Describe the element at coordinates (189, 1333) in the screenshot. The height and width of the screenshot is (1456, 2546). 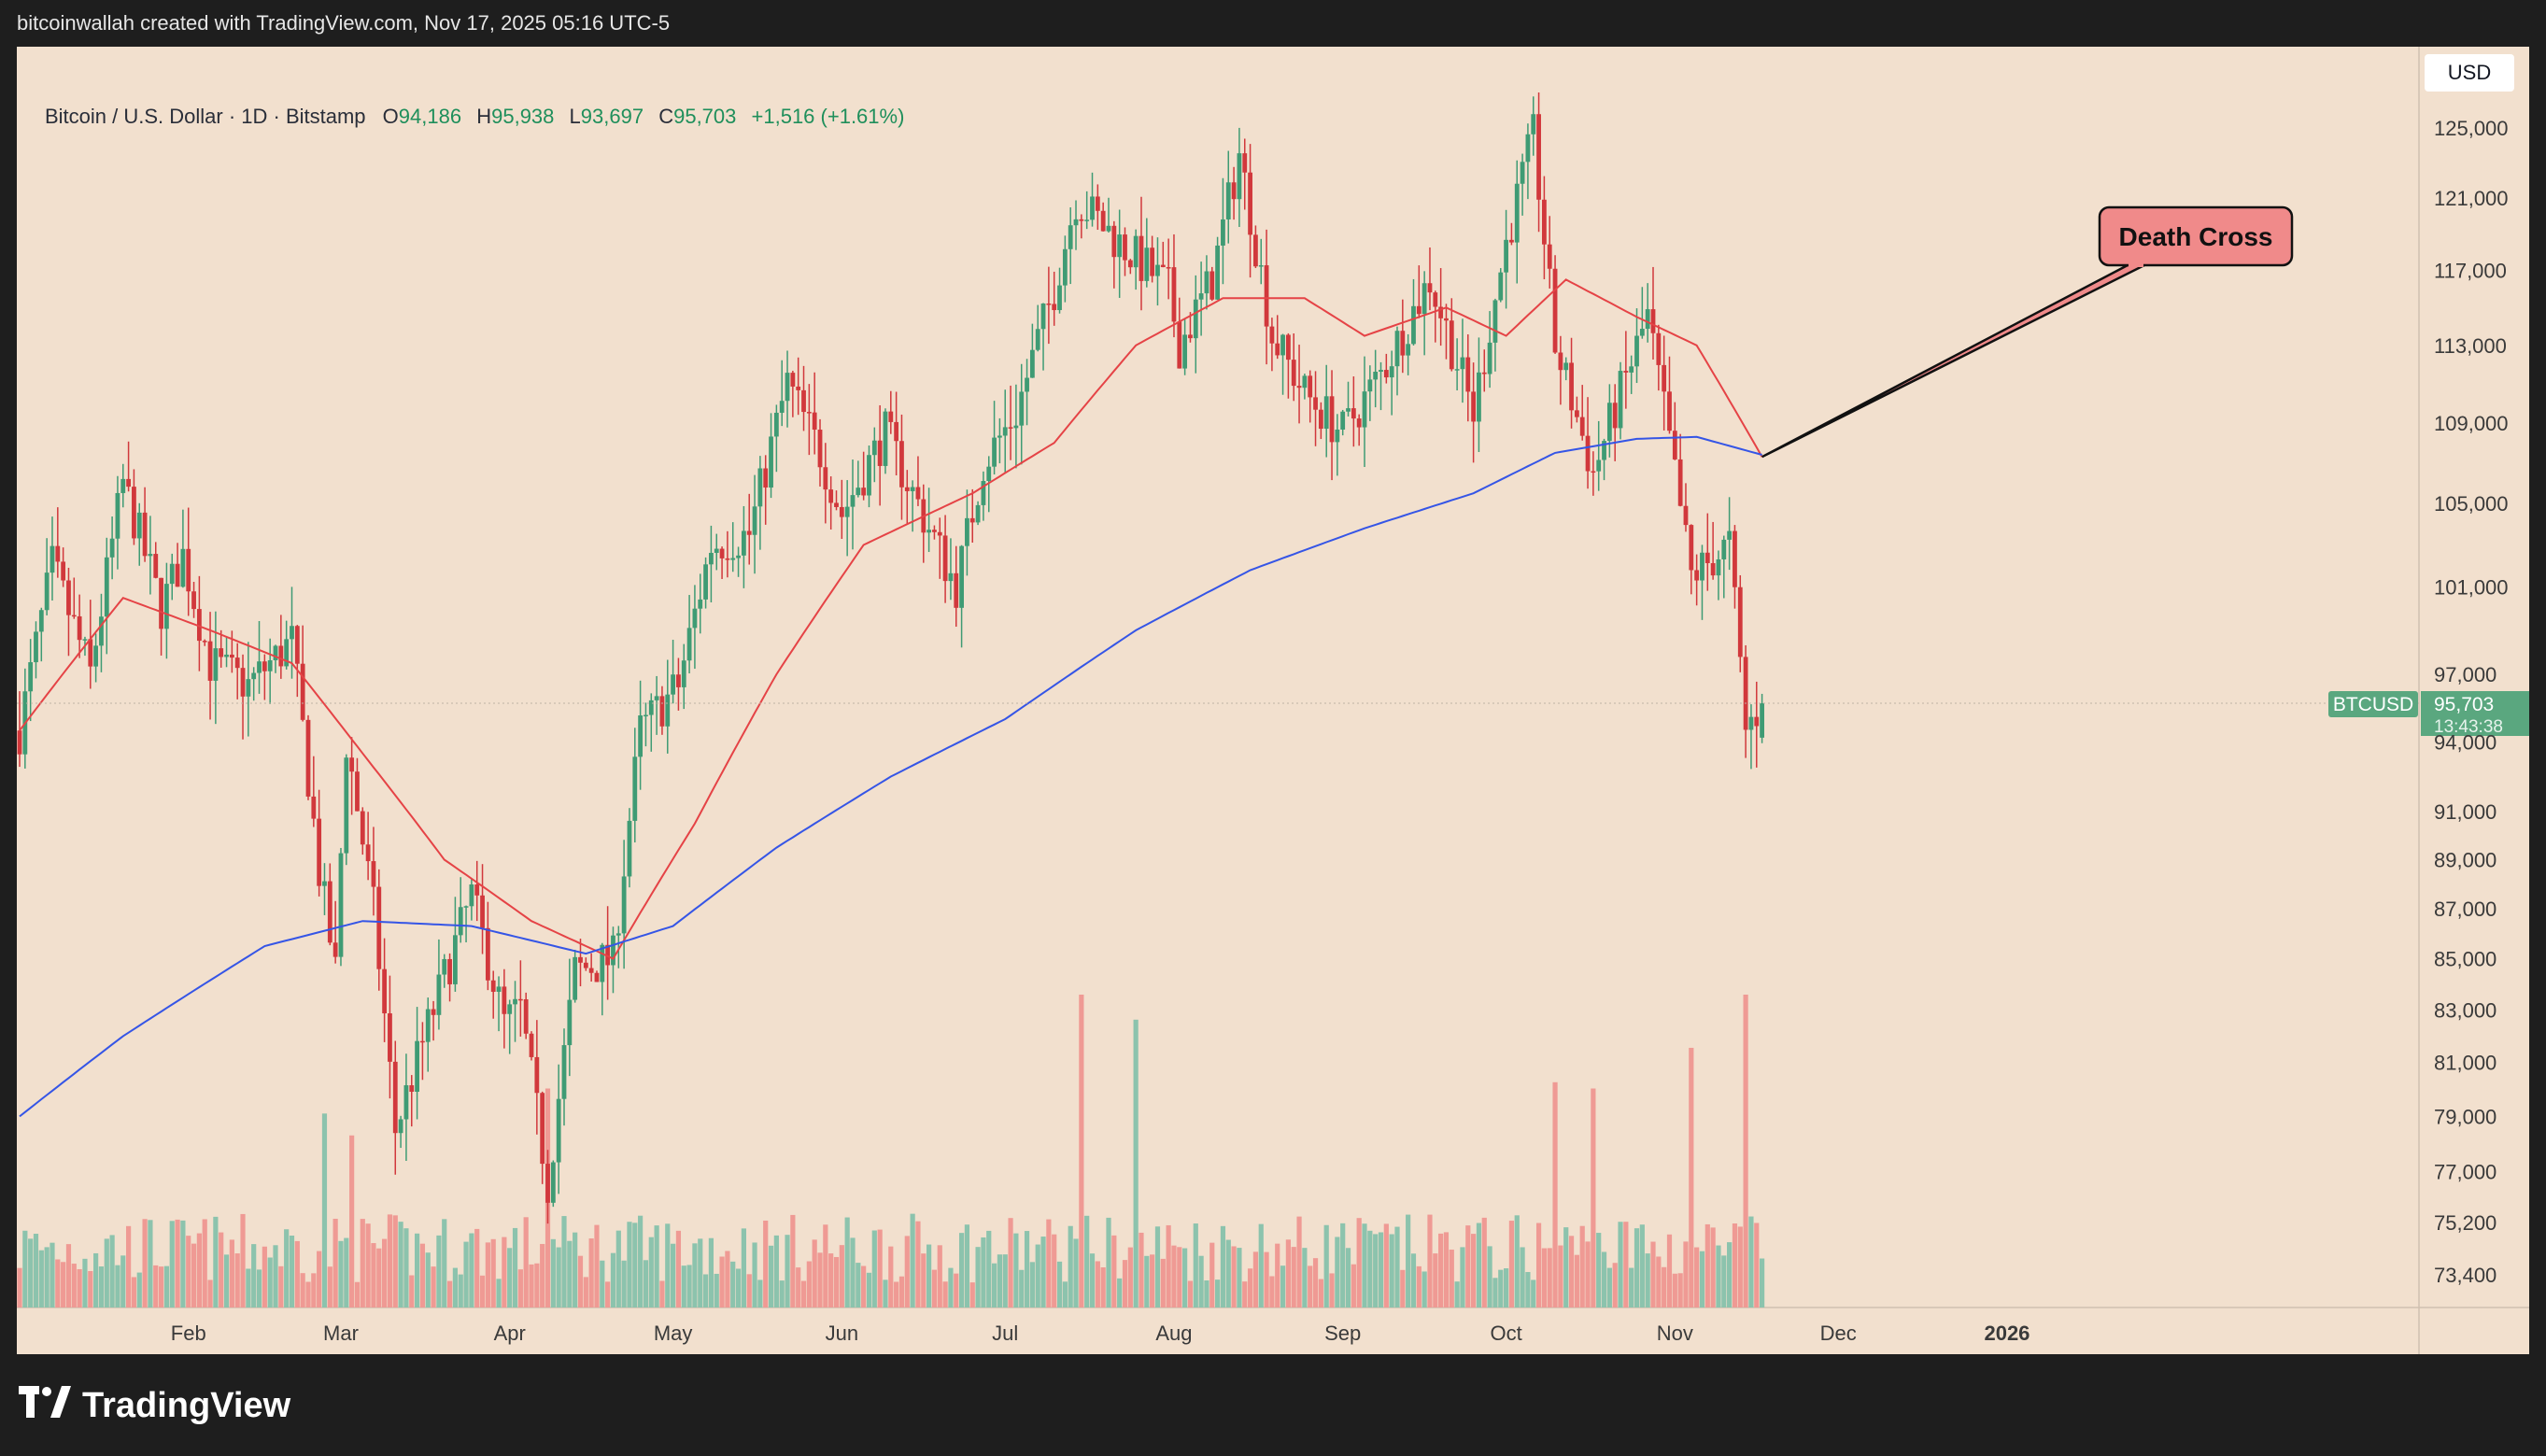
I see `time-tick-label: Feb` at that location.